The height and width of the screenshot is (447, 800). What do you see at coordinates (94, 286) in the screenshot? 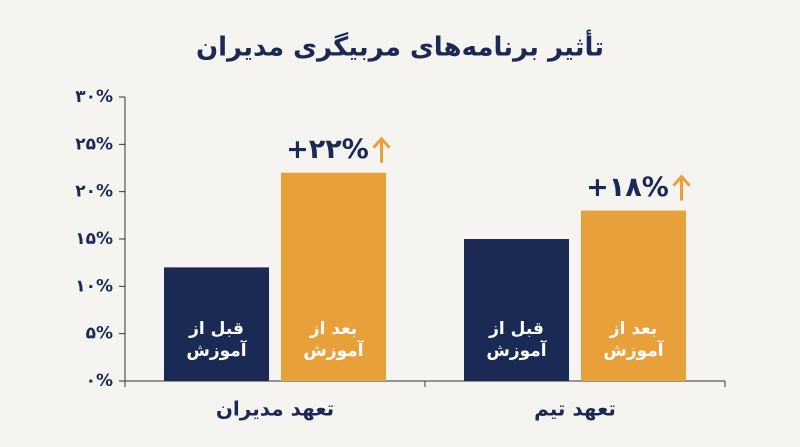
I see `y-tick-label: ۱۰%` at bounding box center [94, 286].